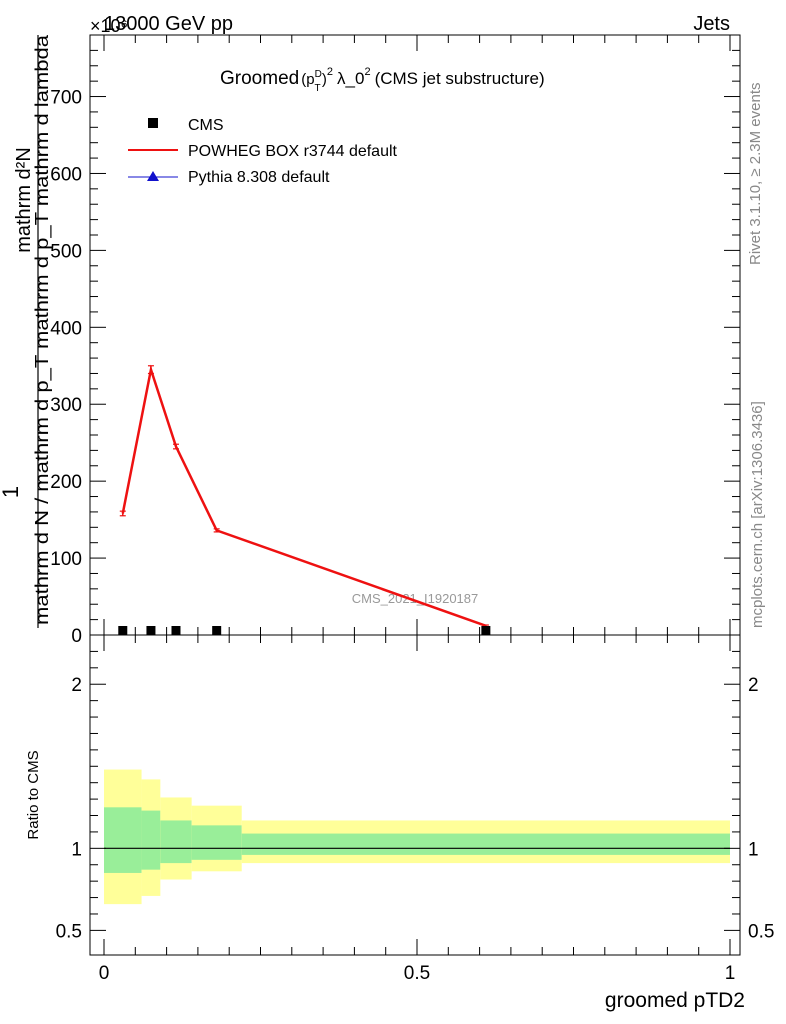 The height and width of the screenshot is (1024, 786). Describe the element at coordinates (153, 176) in the screenshot. I see `legend-pythia-marker` at that location.